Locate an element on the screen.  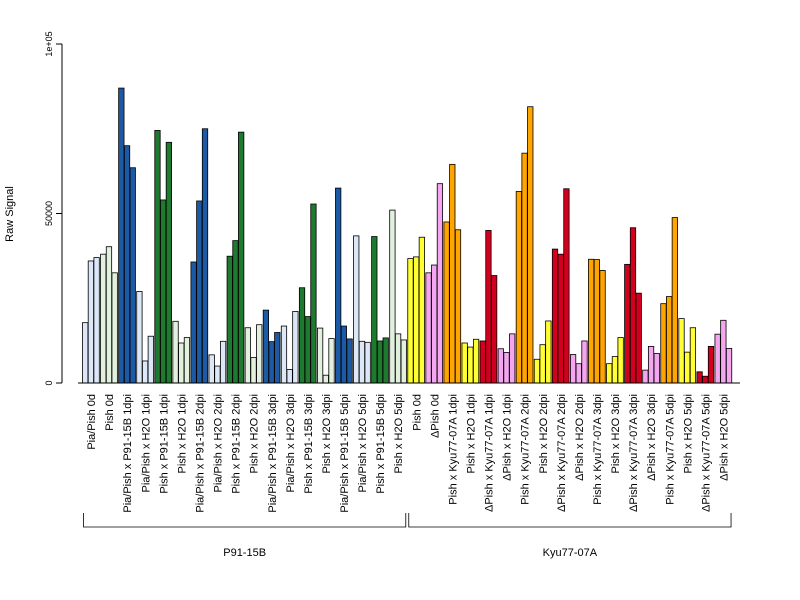
y-tick-label-0: 0 is located at coordinates (49, 382).